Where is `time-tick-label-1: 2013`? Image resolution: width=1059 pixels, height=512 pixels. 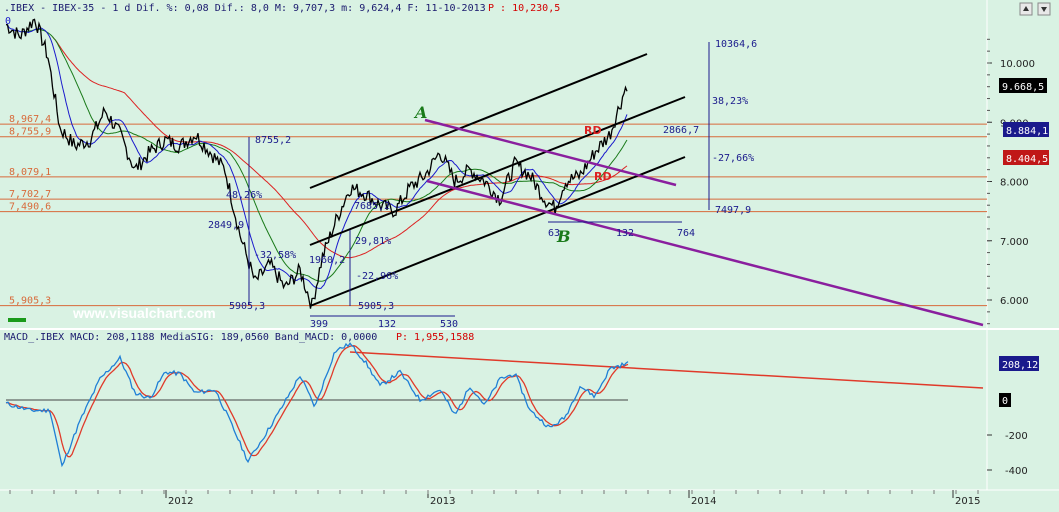
time-tick-label-1: 2013 is located at coordinates (442, 501).